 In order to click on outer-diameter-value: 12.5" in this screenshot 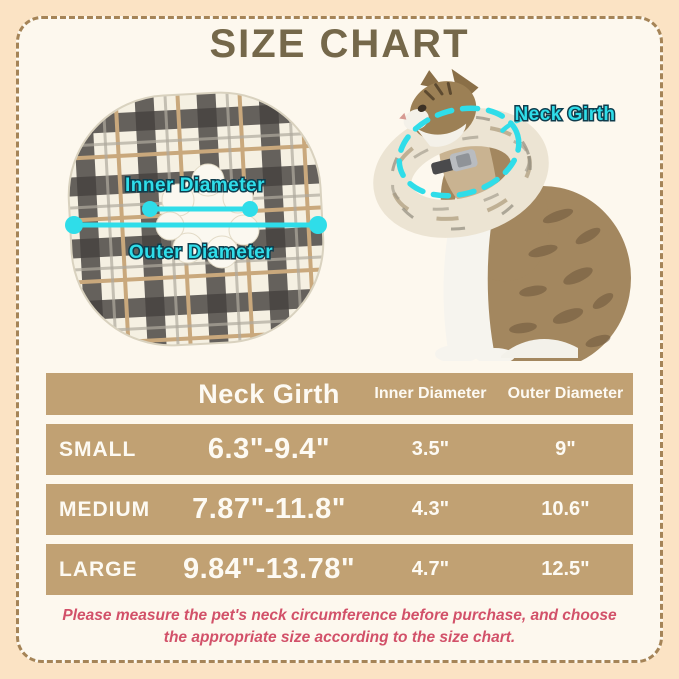, I will do `click(565, 569)`.